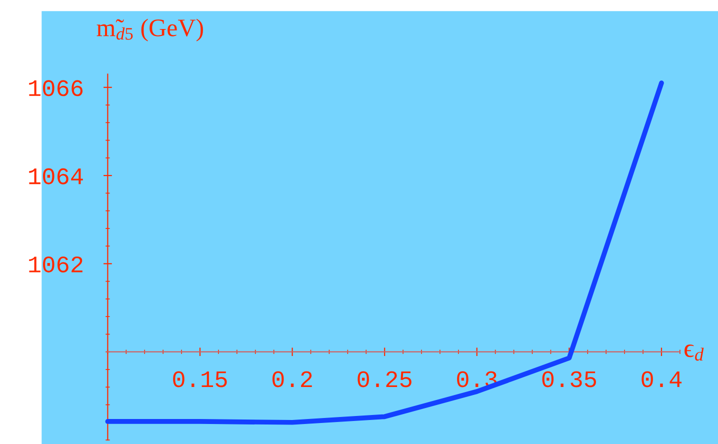 The width and height of the screenshot is (718, 444). What do you see at coordinates (56, 176) in the screenshot?
I see `y-tick-label: 1064` at bounding box center [56, 176].